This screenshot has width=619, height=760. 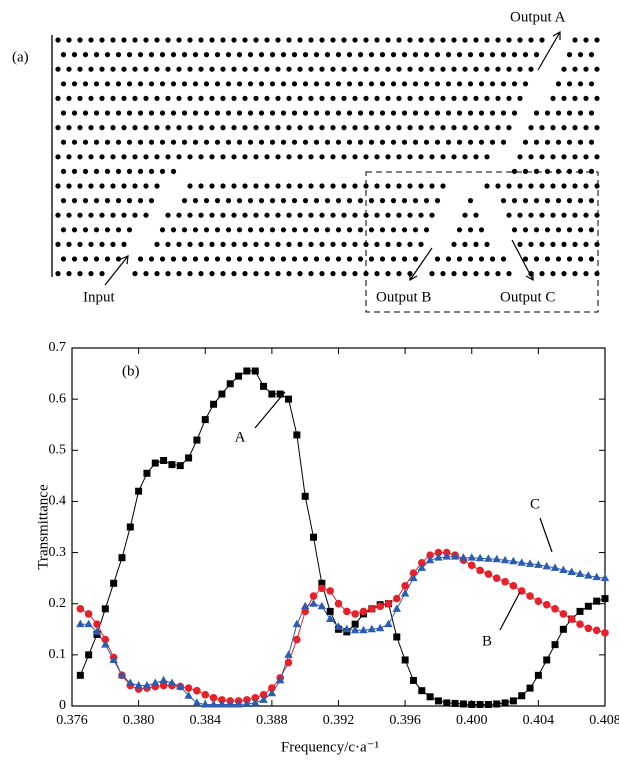 What do you see at coordinates (20, 57) in the screenshot?
I see `panel-label: (a)` at bounding box center [20, 57].